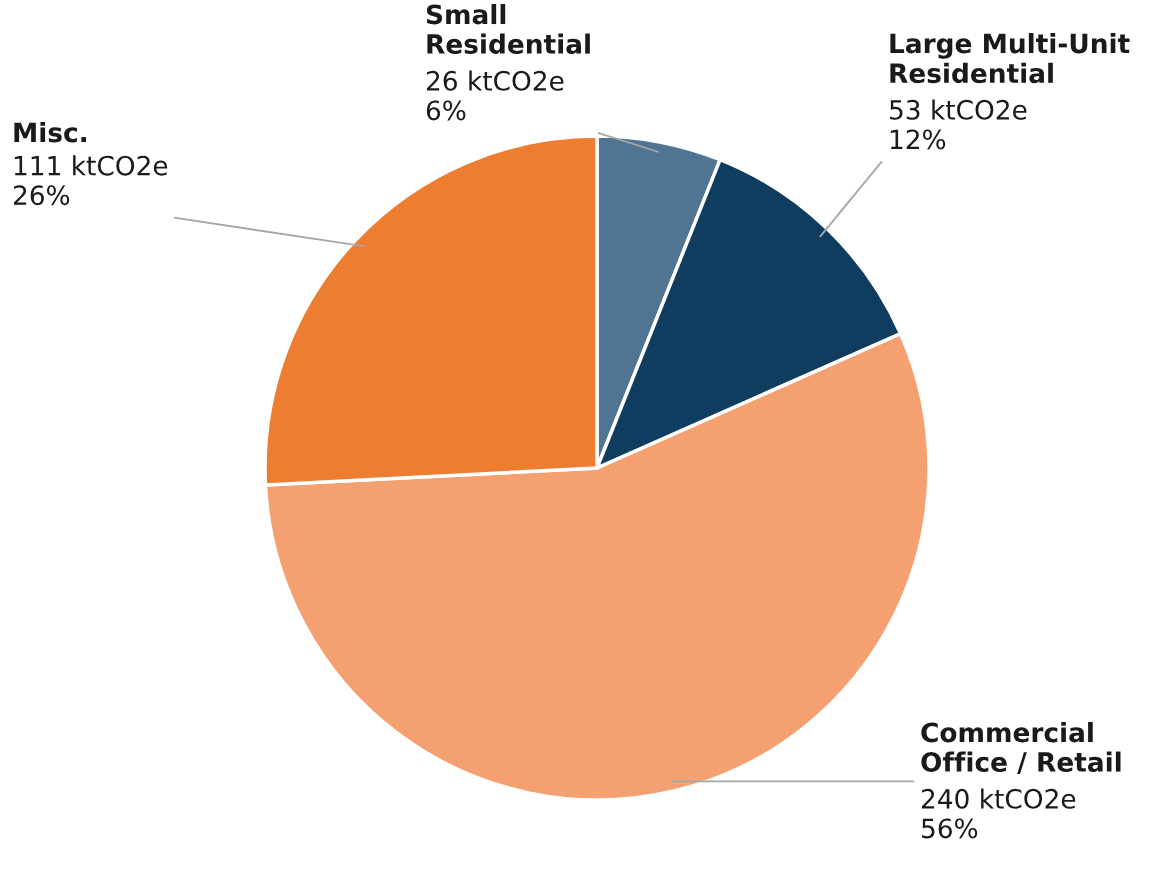  What do you see at coordinates (958, 124) in the screenshot?
I see `data-label: 53 ktCO2e 12%` at bounding box center [958, 124].